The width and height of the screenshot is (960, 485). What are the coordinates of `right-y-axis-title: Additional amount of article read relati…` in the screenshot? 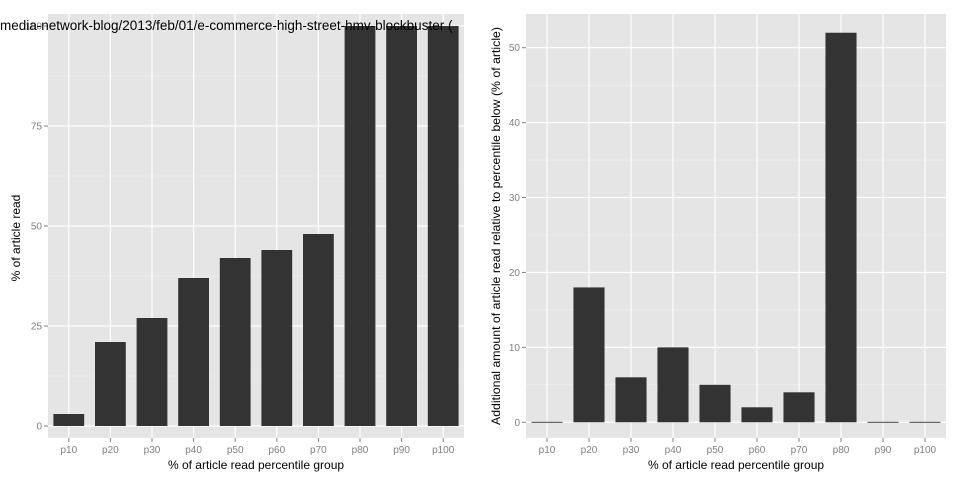 It's located at (496, 226).